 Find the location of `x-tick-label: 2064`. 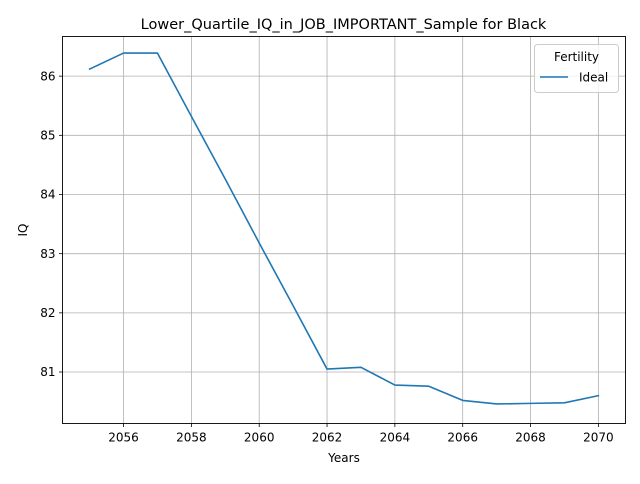

x-tick-label: 2064 is located at coordinates (395, 438).